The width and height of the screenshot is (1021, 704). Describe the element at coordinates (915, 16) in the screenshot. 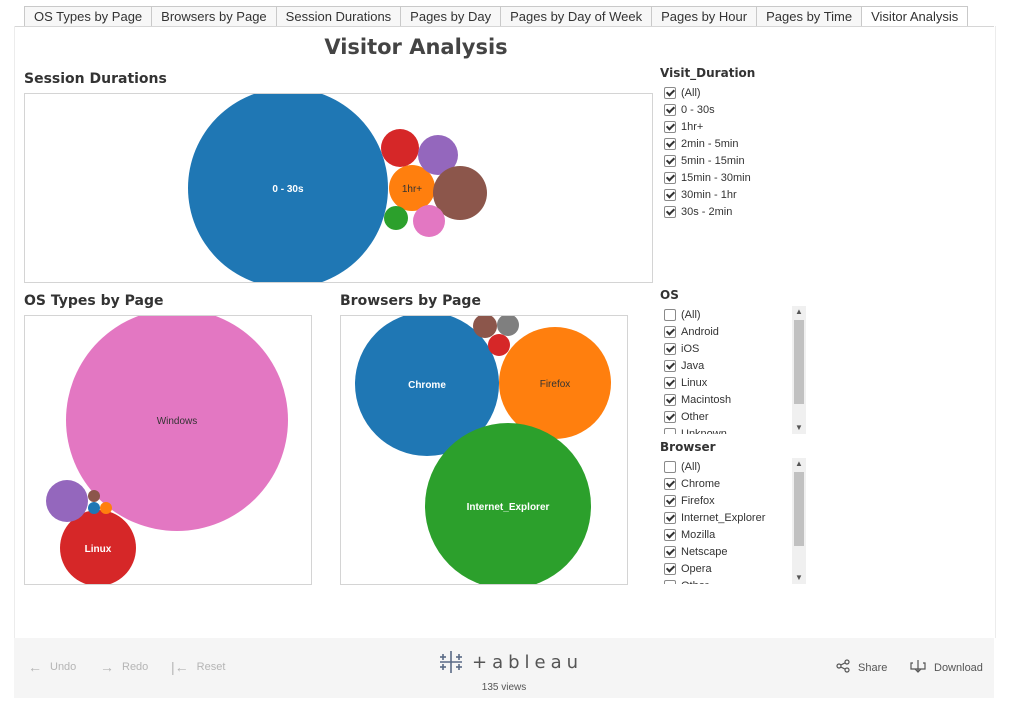

I see `tab-visitor-analysis: Visitor Analysis` at that location.